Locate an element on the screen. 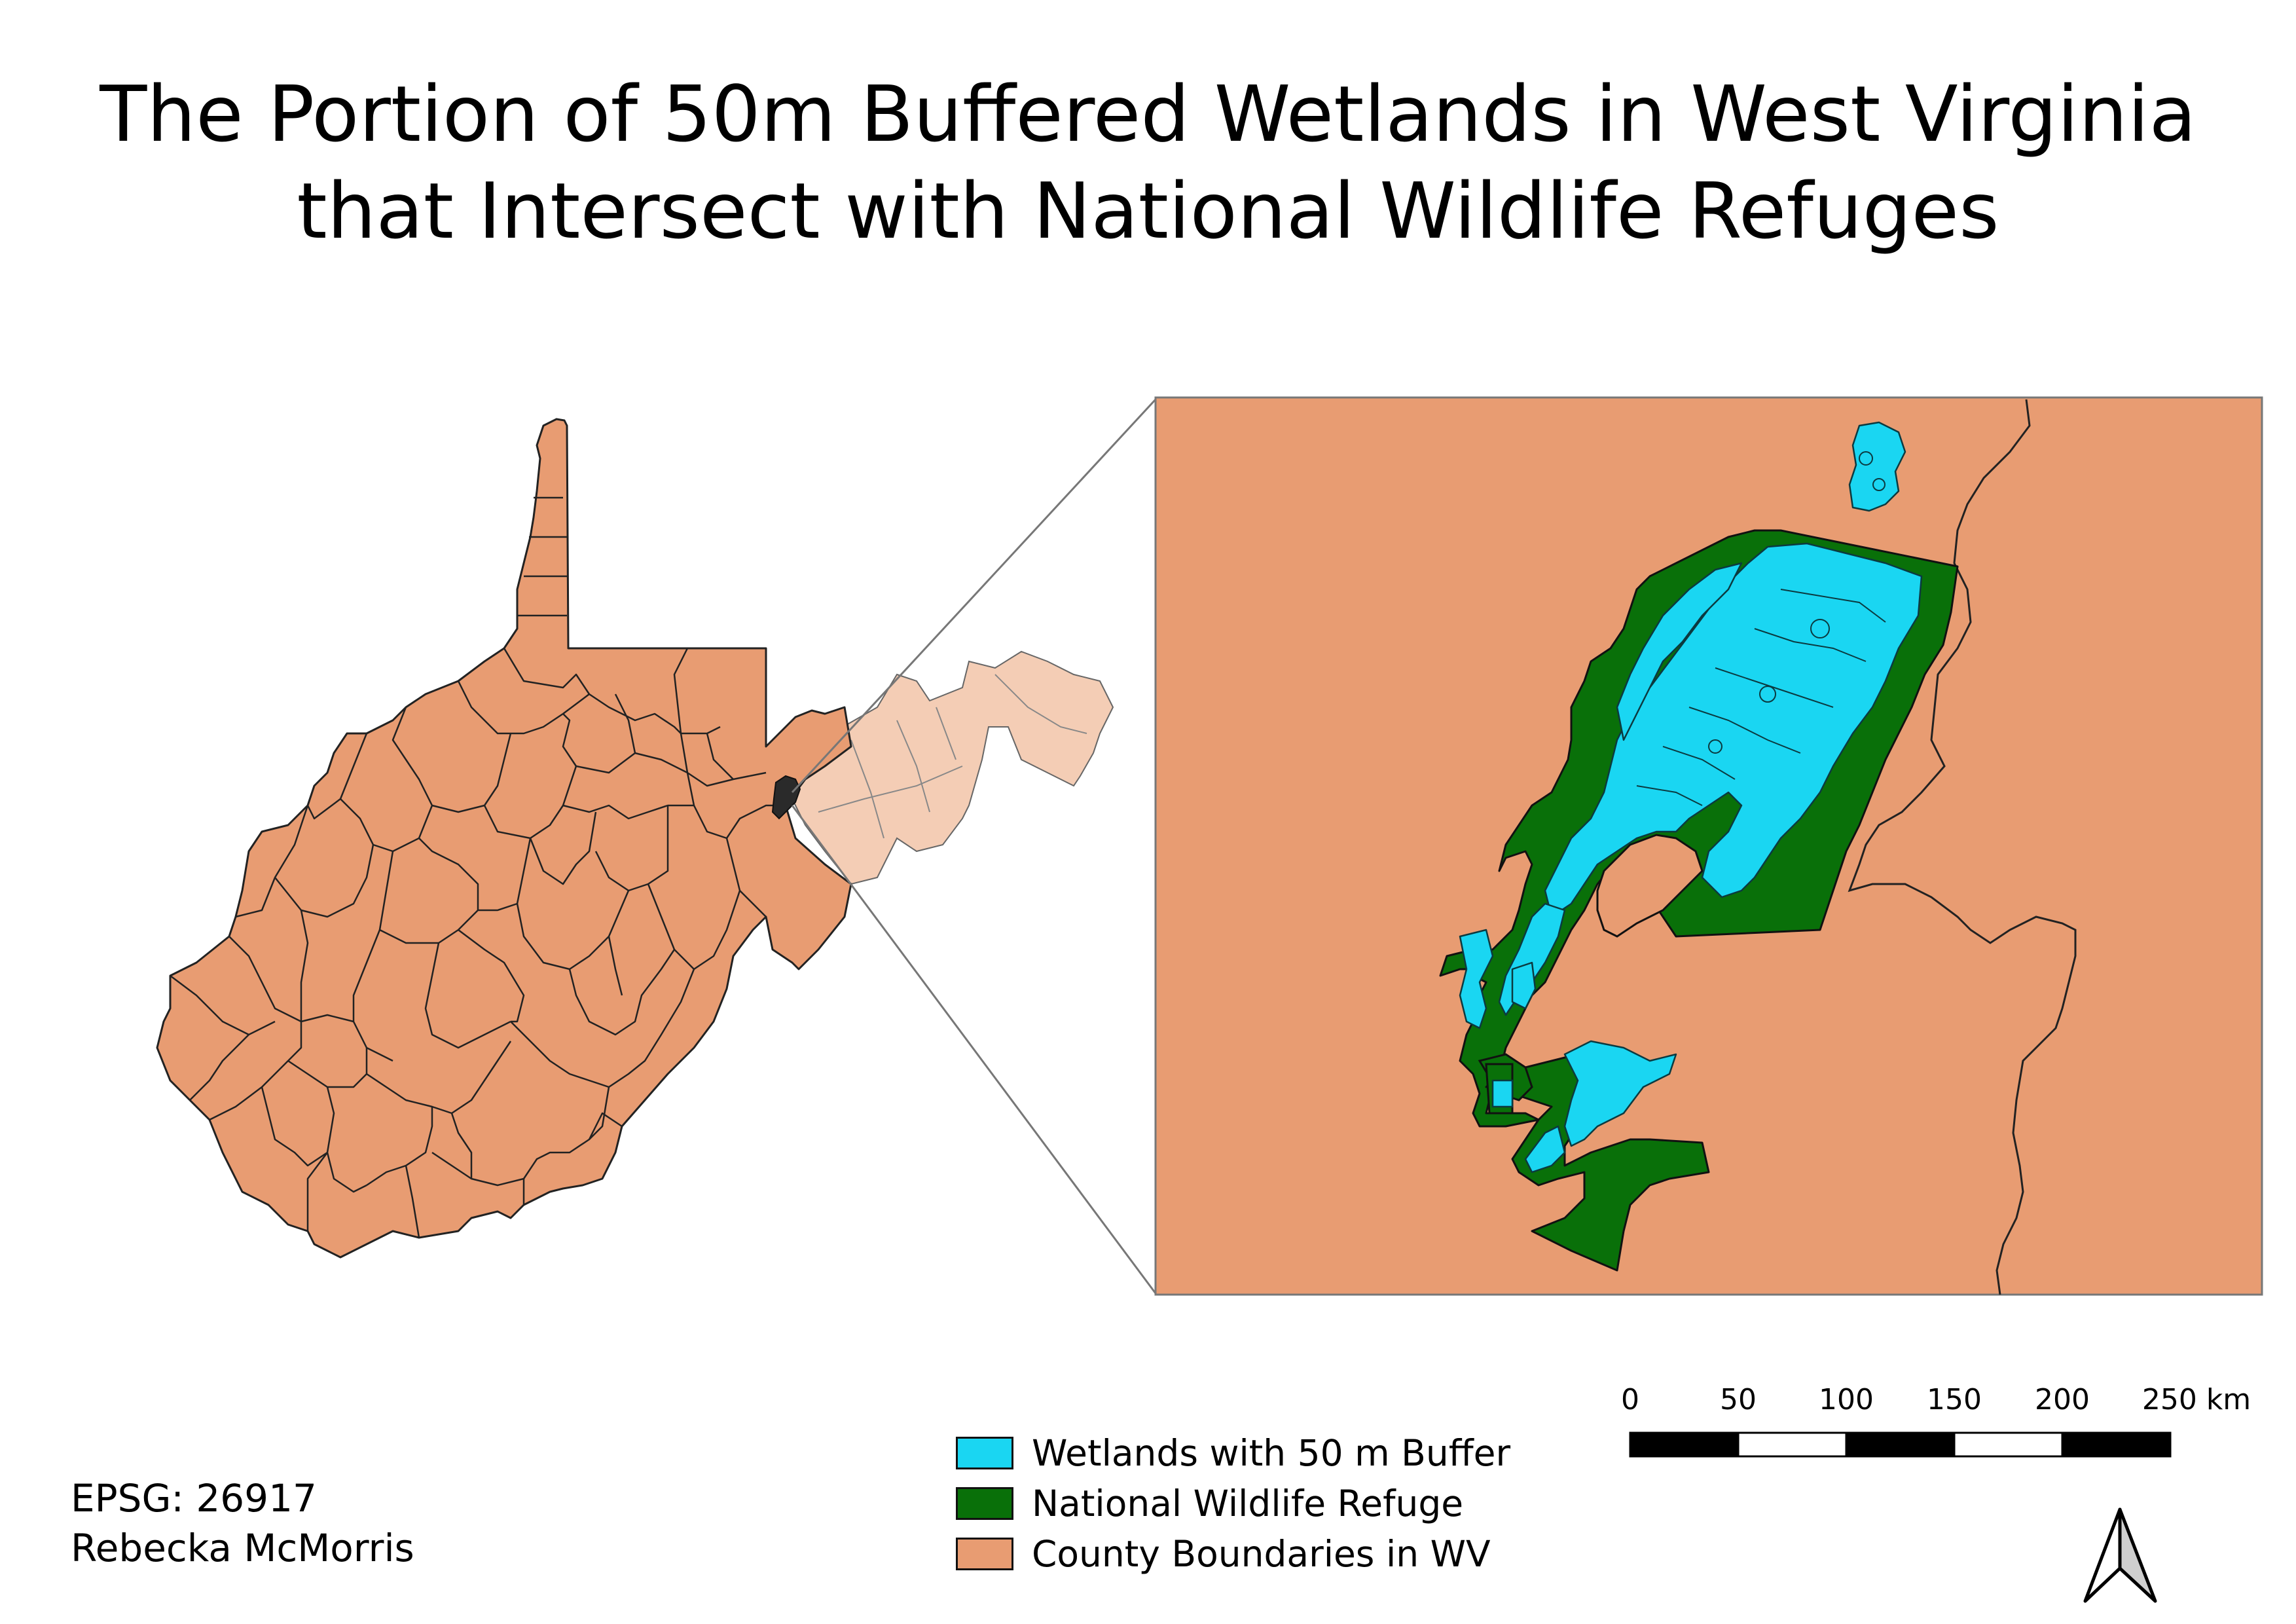  legend-label-wetlands: Wetlands with 50 m Buffer is located at coordinates (1271, 1452).